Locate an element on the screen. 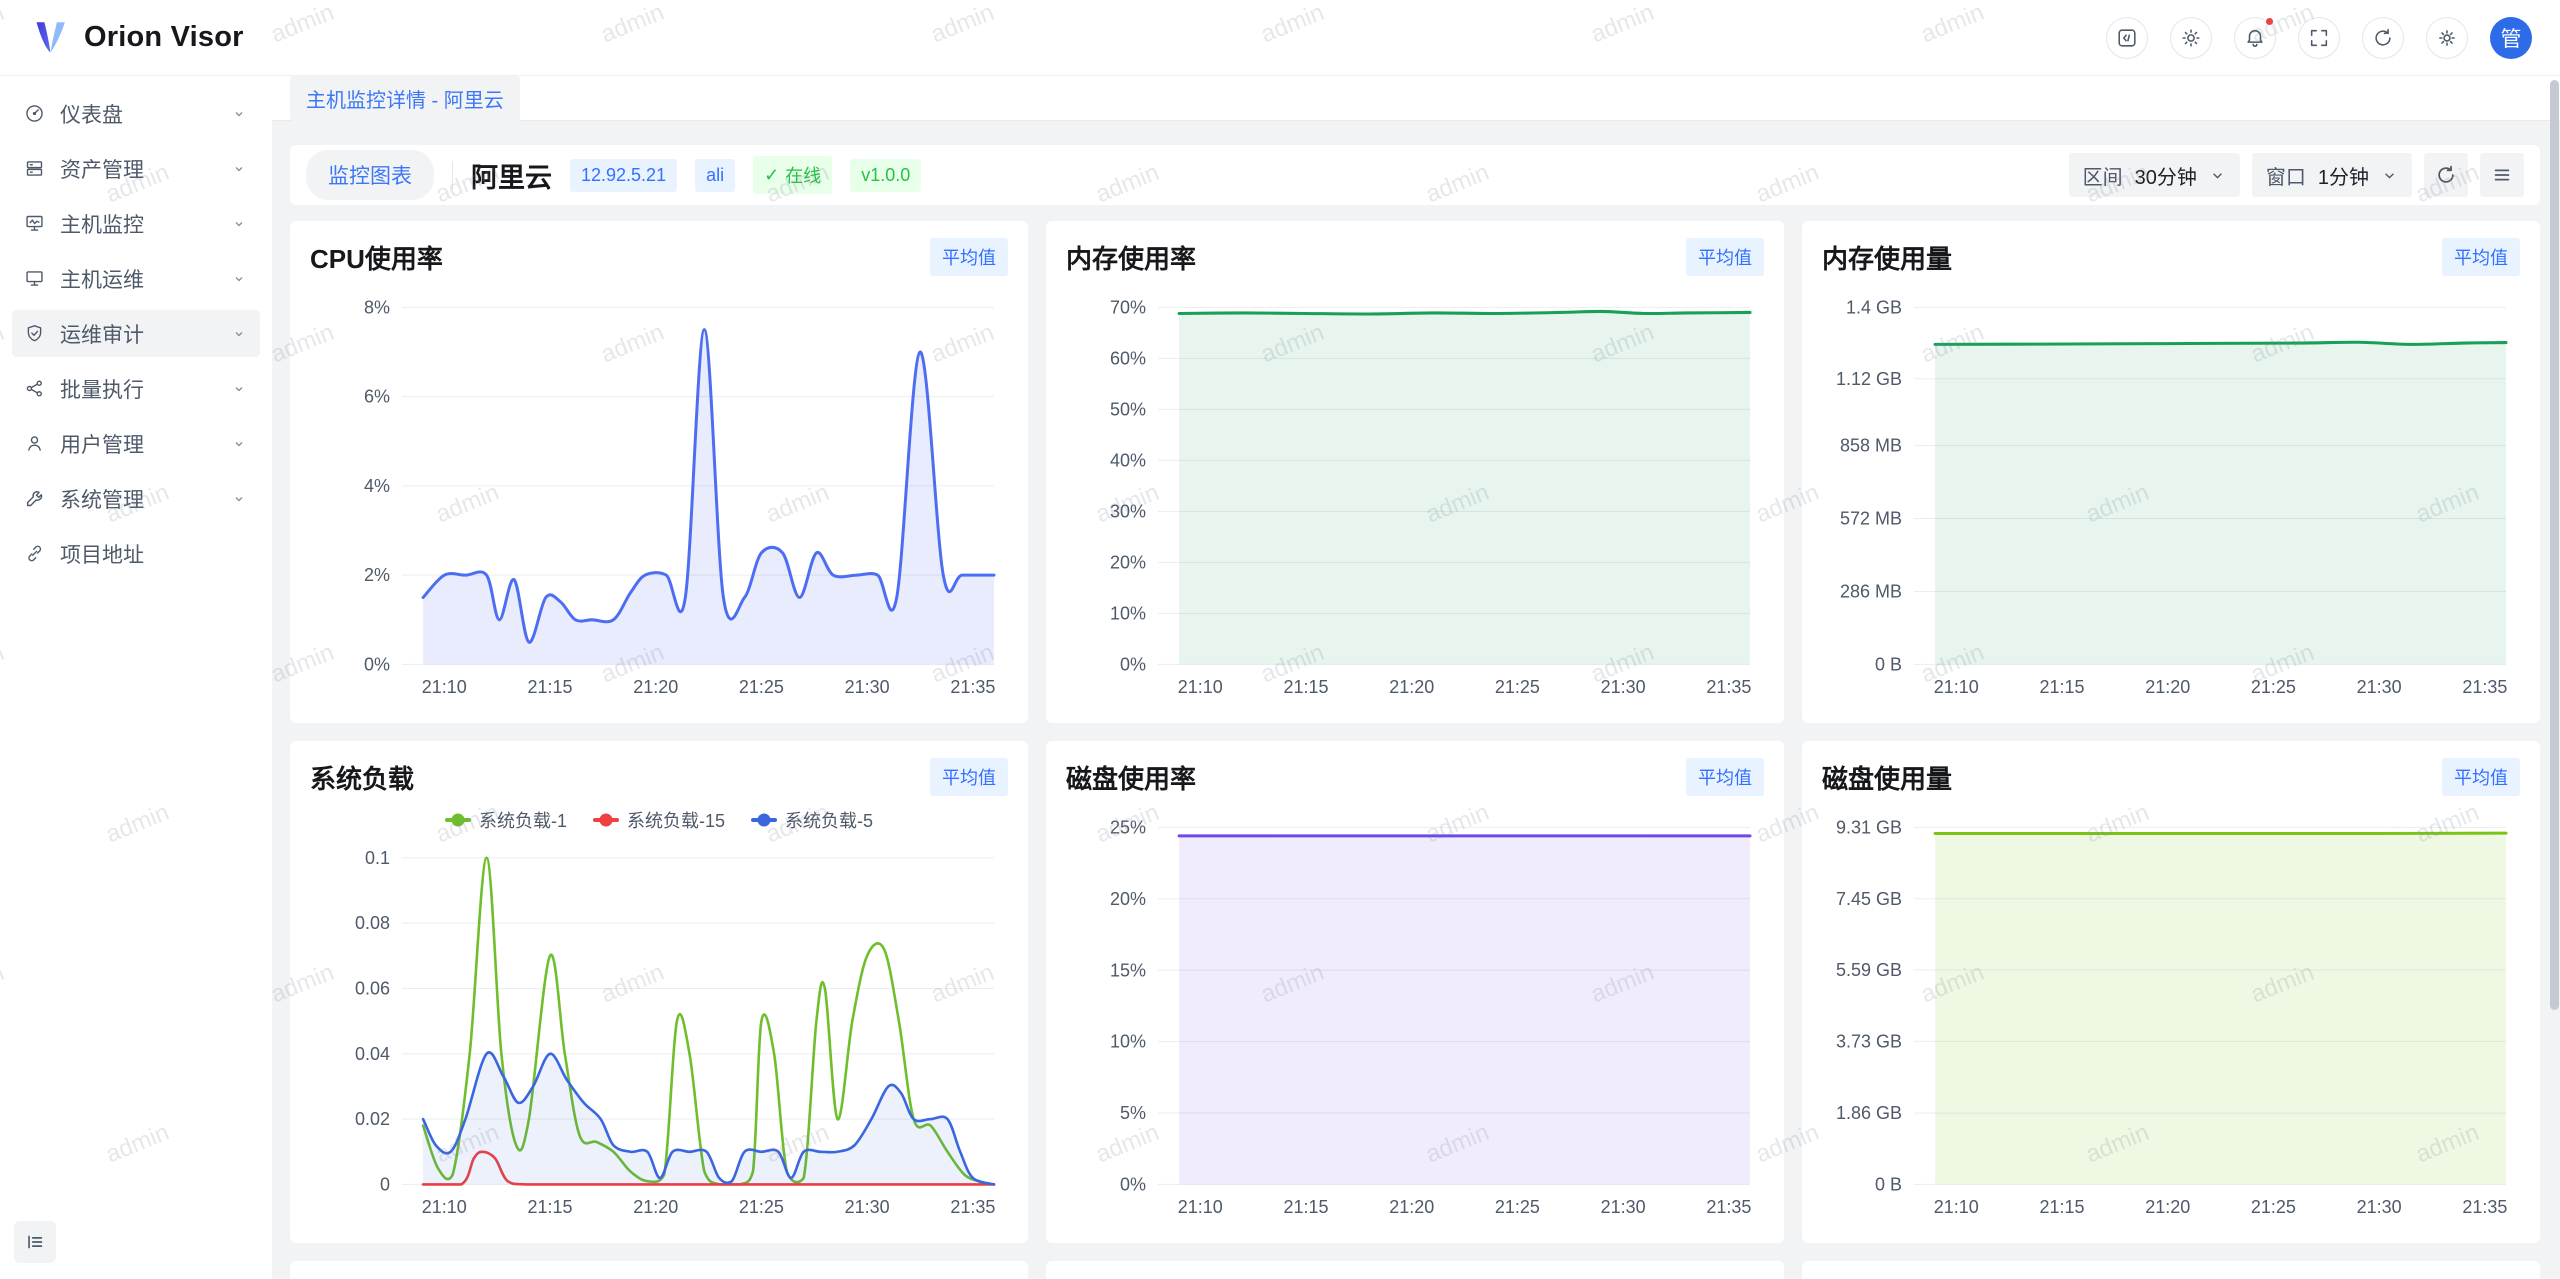 The width and height of the screenshot is (2560, 1279). sidebar-item-batch-exec: 批量执行 is located at coordinates (136, 388).